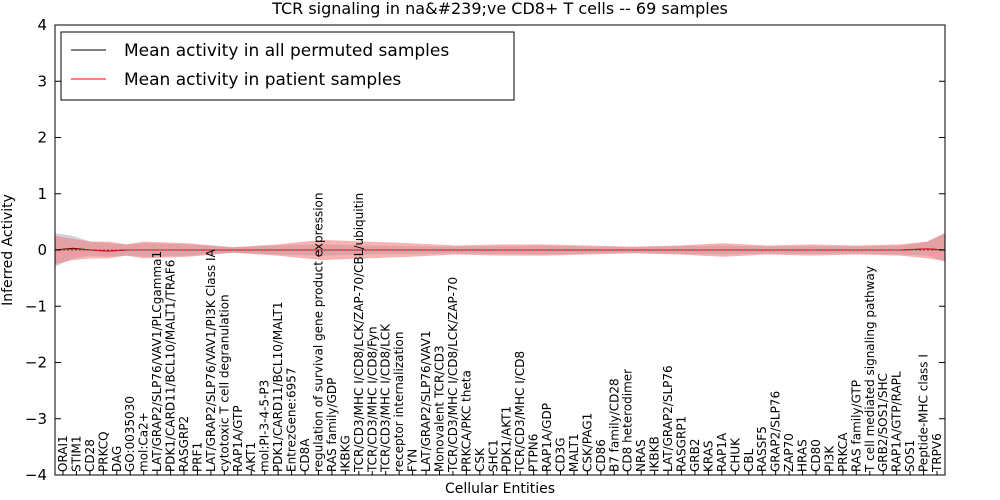 The image size is (1000, 500). Describe the element at coordinates (386, 398) in the screenshot. I see `x-tick-label: TCR/CD3/MHC I/CD8/LCK` at that location.